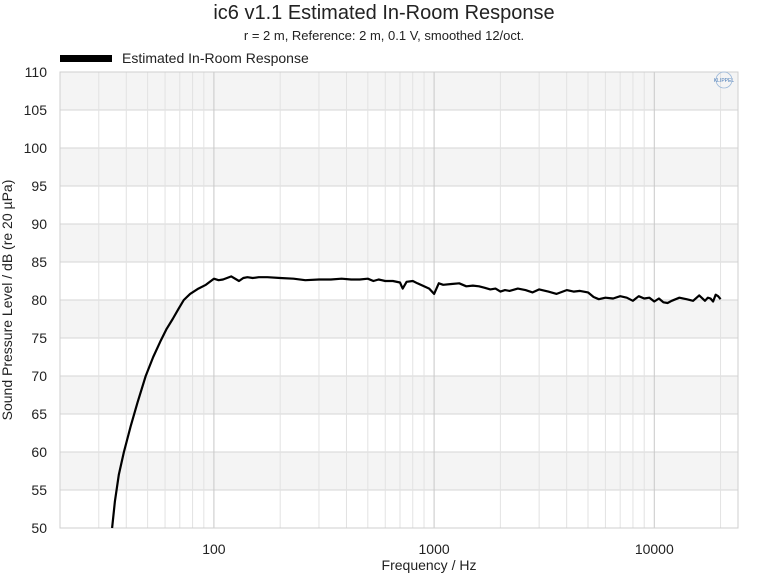  I want to click on y-tick-label: 105, so click(36, 110).